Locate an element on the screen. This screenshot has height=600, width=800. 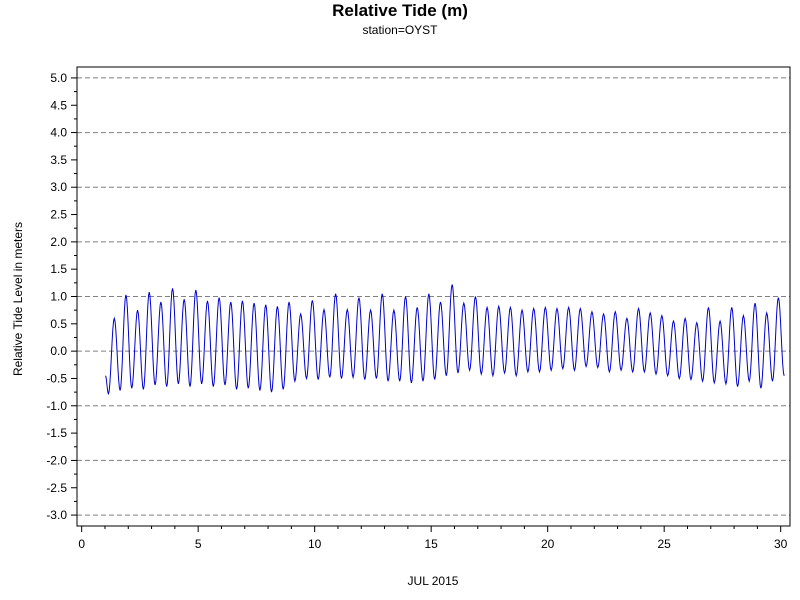
y-tick-label: 1.0 is located at coordinates (58, 297).